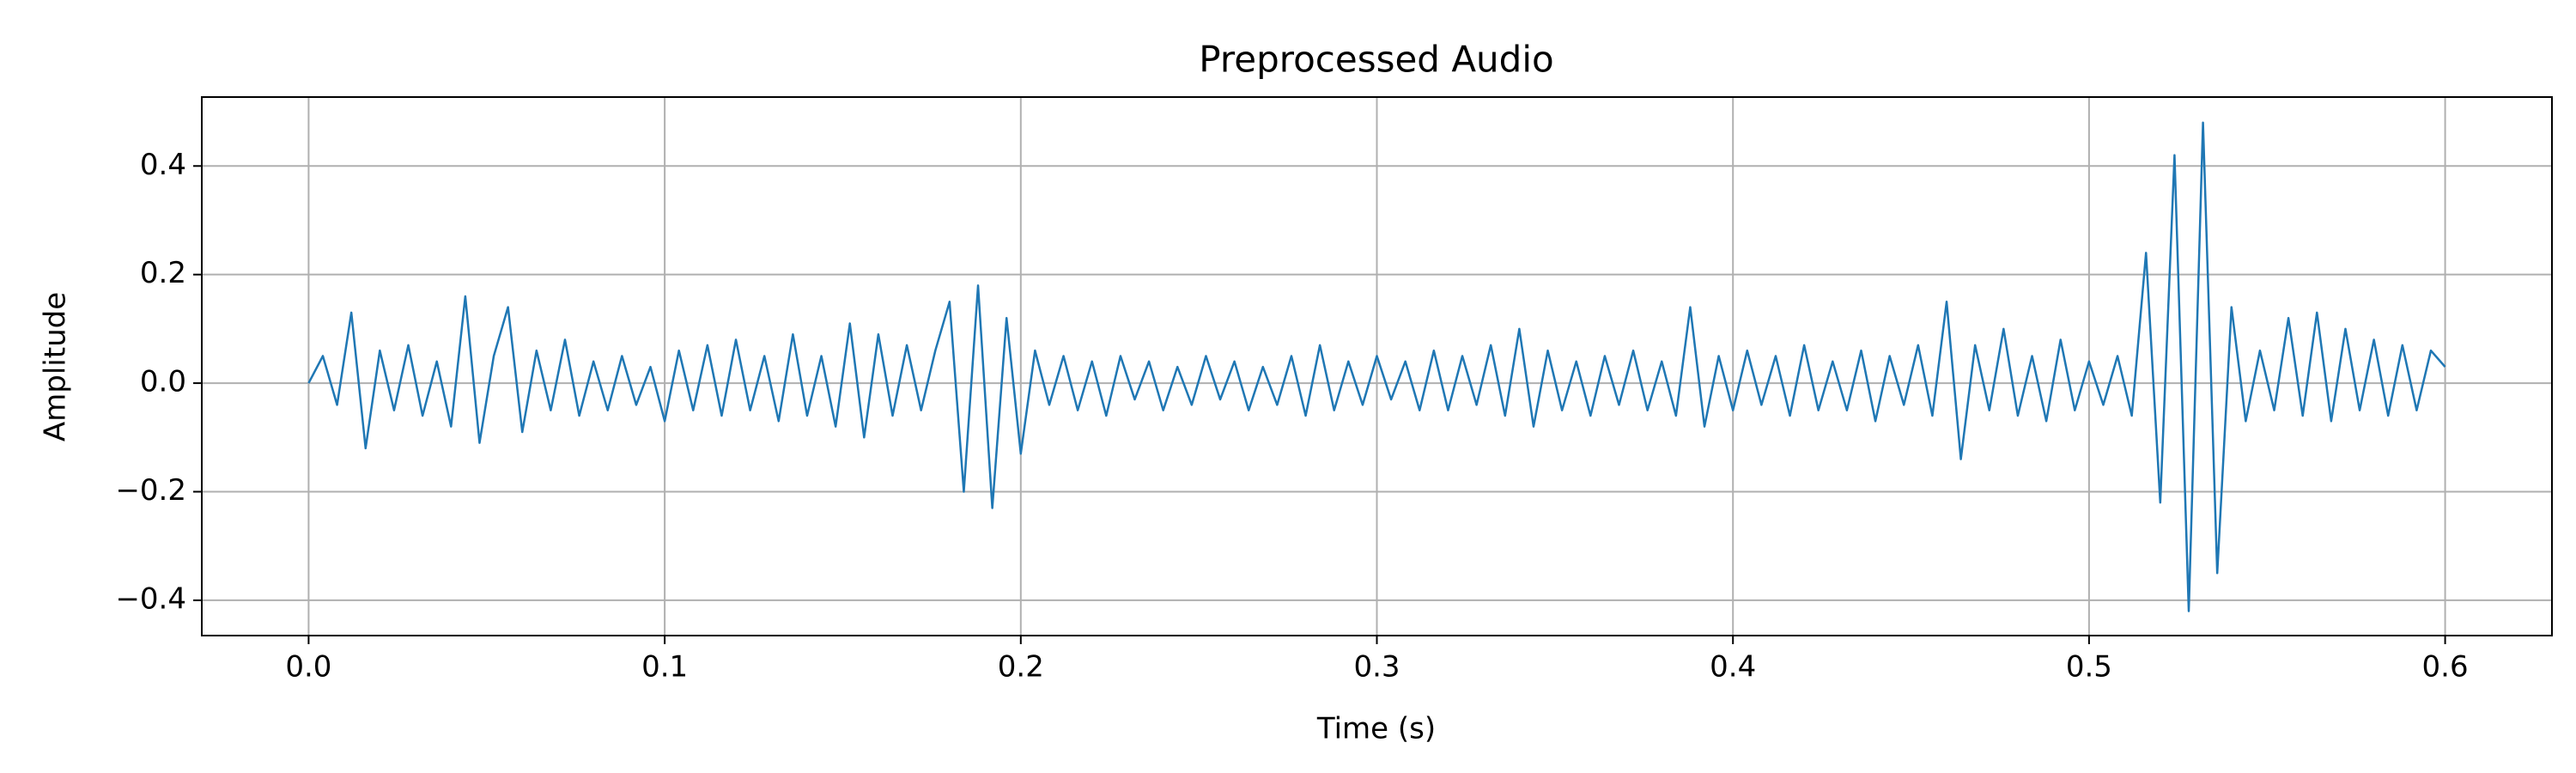 Image resolution: width=2576 pixels, height=773 pixels. What do you see at coordinates (308, 667) in the screenshot?
I see `x-tick-label: 0.0` at bounding box center [308, 667].